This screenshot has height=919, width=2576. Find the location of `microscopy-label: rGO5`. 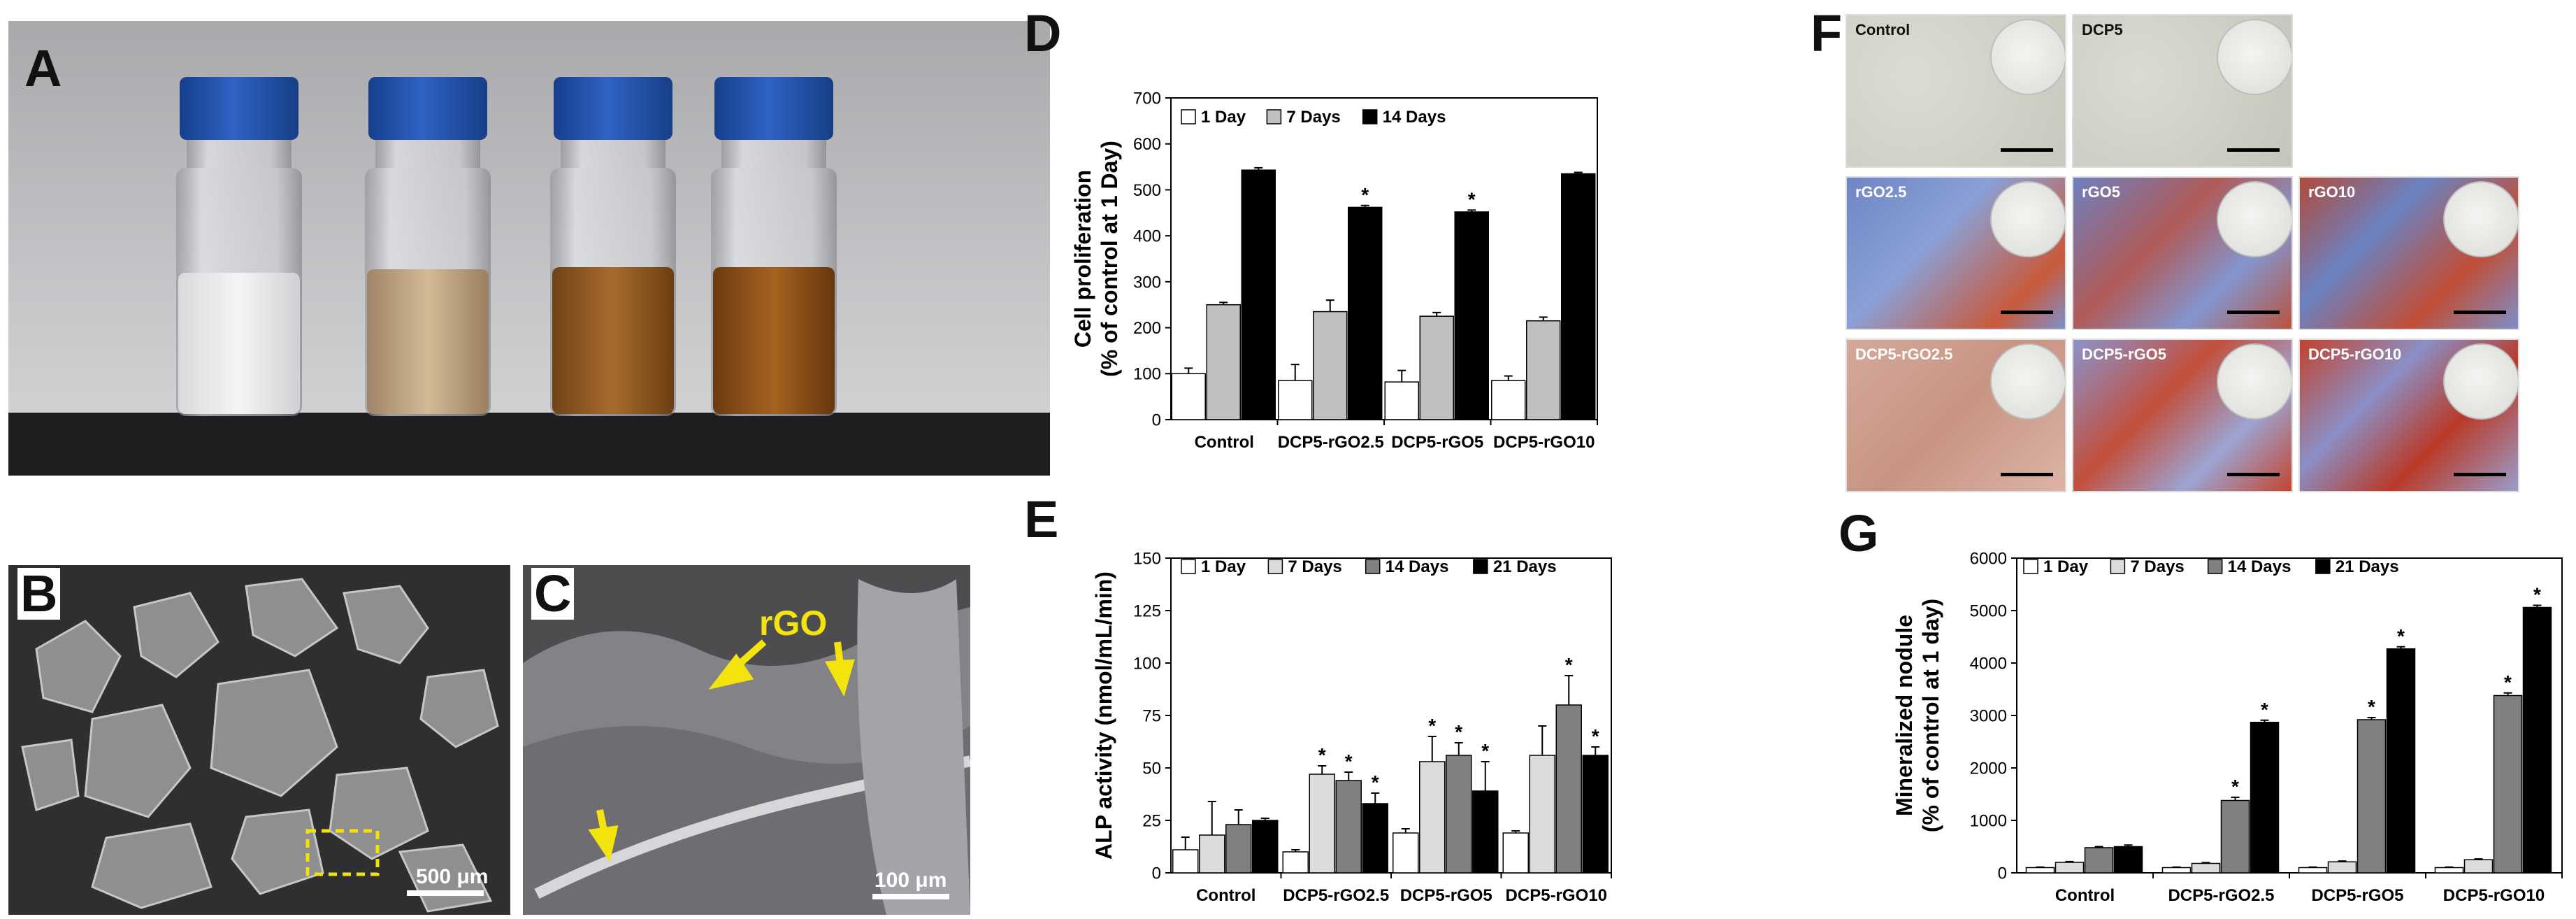

microscopy-label: rGO5 is located at coordinates (2101, 192).